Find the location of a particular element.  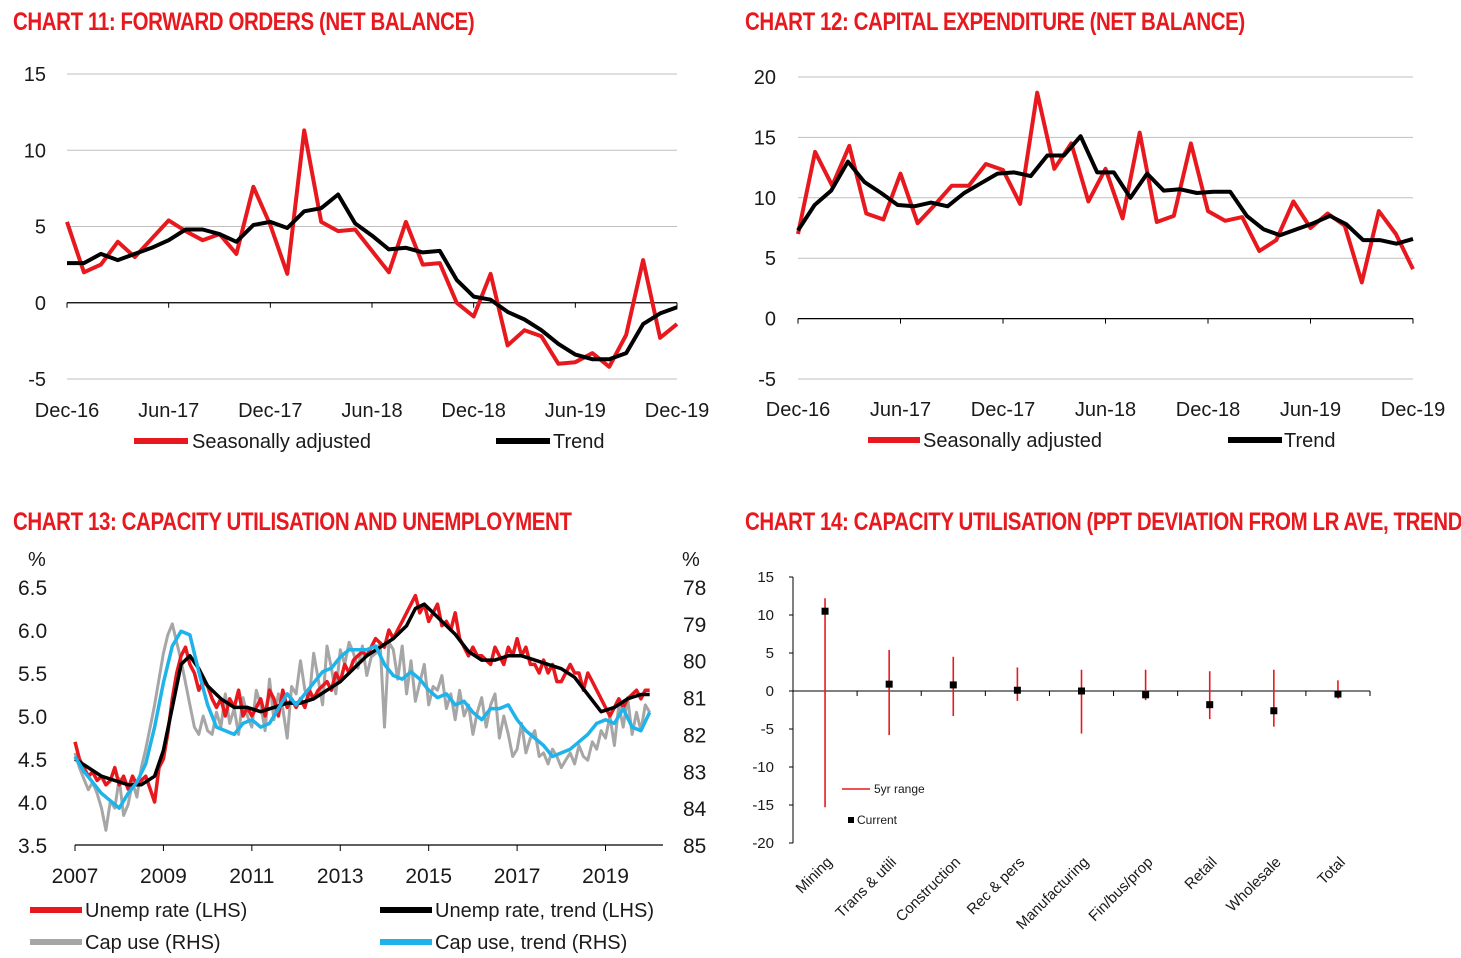

x-tick-label: 2019 is located at coordinates (605, 876).